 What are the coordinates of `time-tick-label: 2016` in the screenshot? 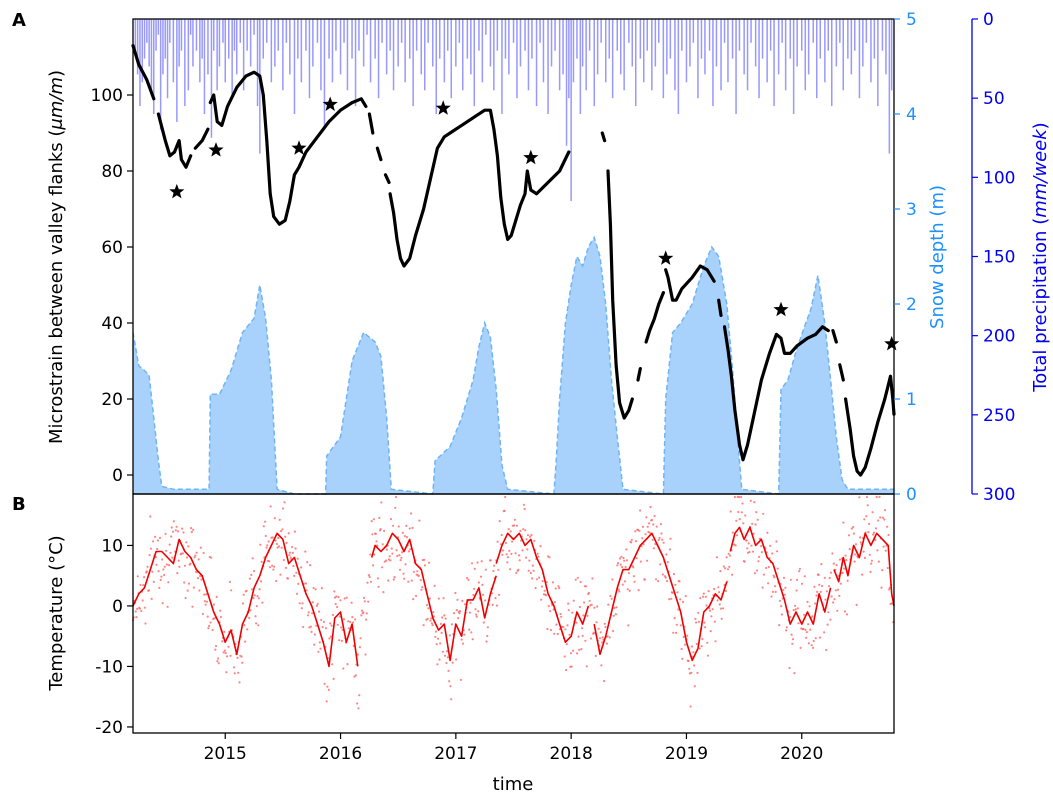 It's located at (340, 754).